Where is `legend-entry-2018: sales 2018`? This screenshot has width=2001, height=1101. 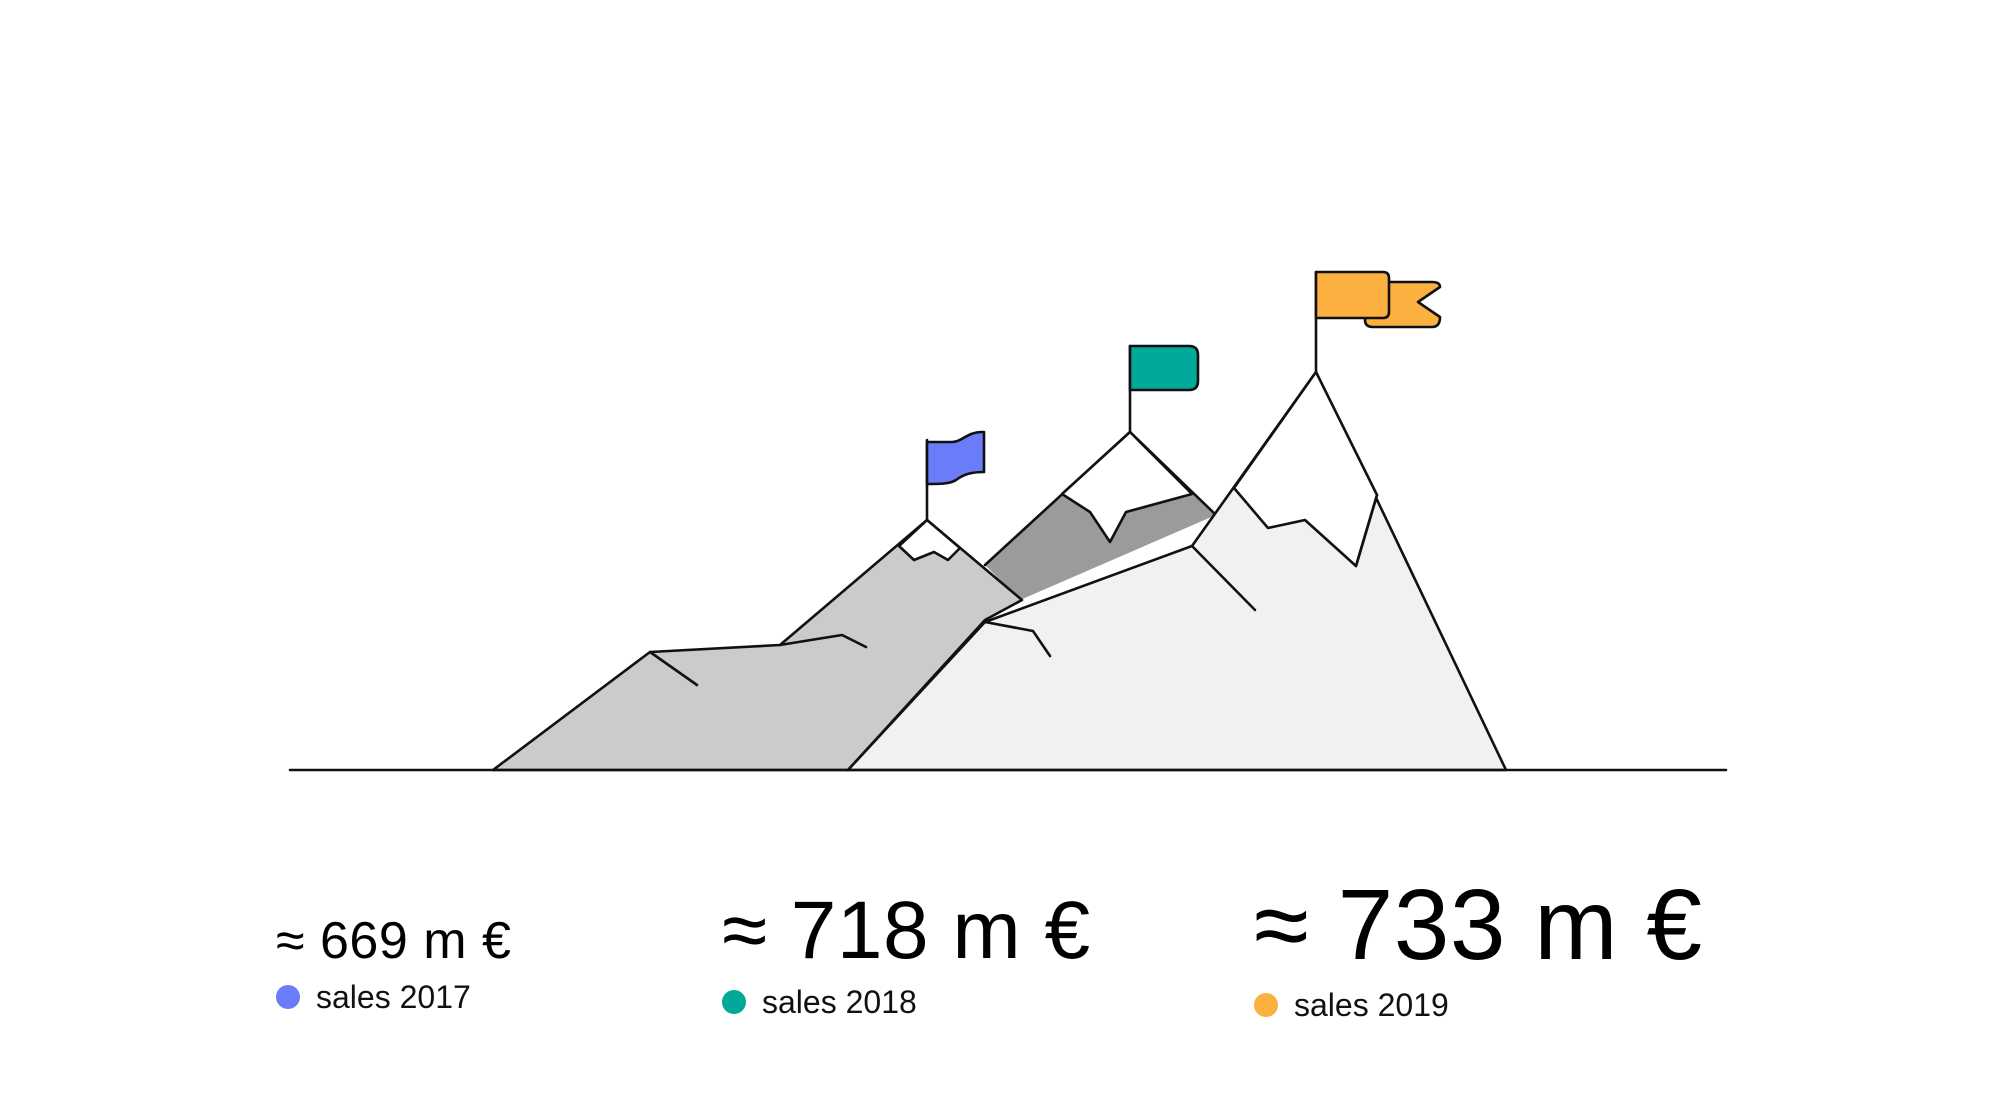
legend-entry-2018: sales 2018 is located at coordinates (906, 1002).